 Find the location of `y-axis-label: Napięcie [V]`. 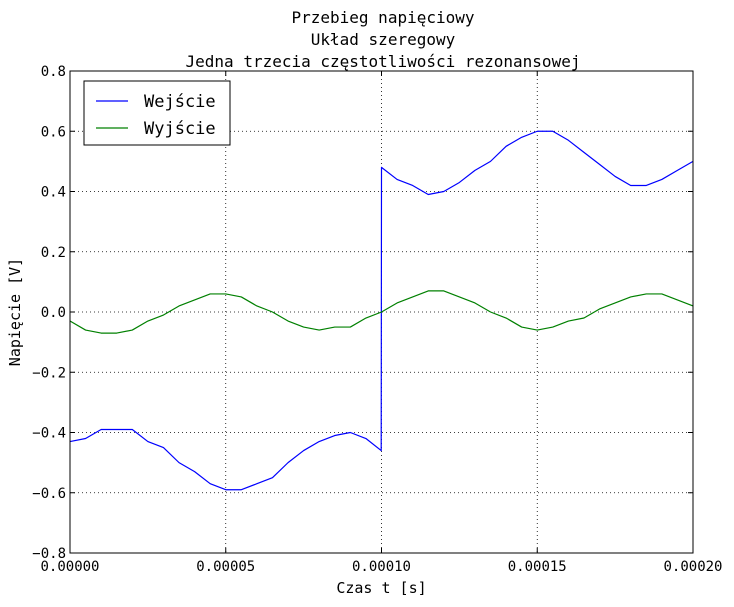

y-axis-label: Napięcie [V] is located at coordinates (15, 312).